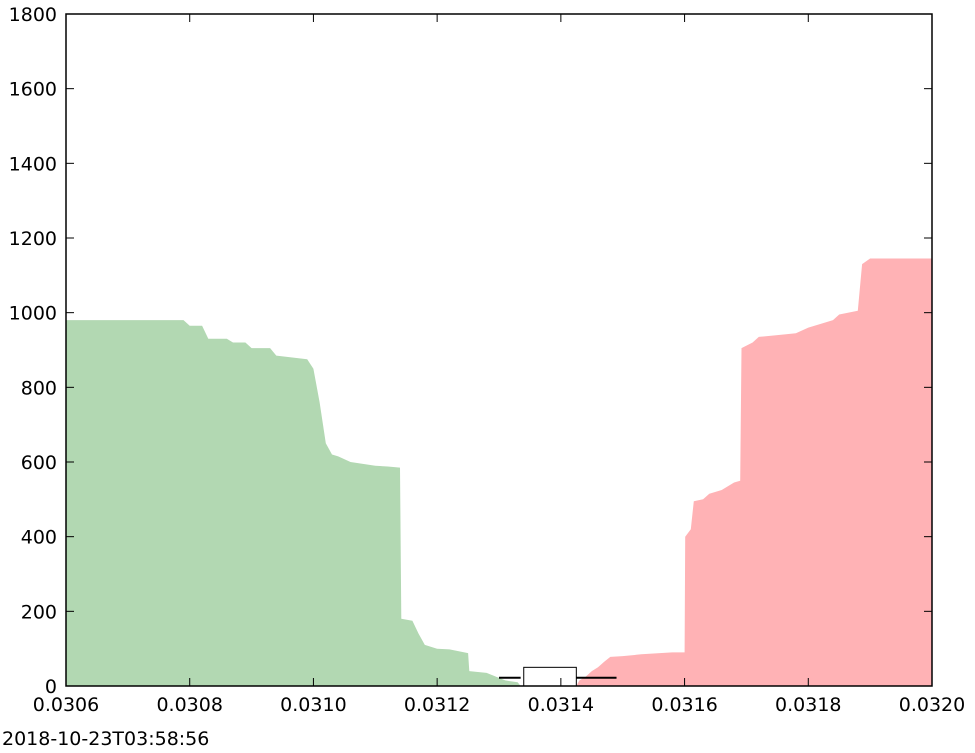 The width and height of the screenshot is (975, 753). Describe the element at coordinates (33, 314) in the screenshot. I see `y-tick-label: 1000` at that location.